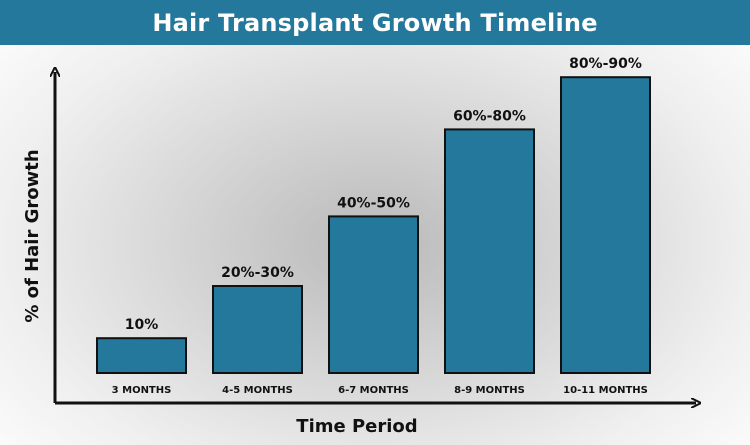  Describe the element at coordinates (32, 235) in the screenshot. I see `y-axis-label: % of Hair Growth` at that location.